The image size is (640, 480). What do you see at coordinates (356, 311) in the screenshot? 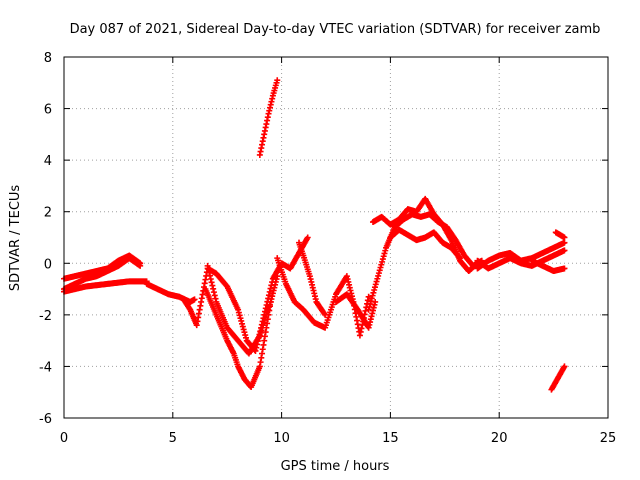
I see `series-track-k` at bounding box center [356, 311].